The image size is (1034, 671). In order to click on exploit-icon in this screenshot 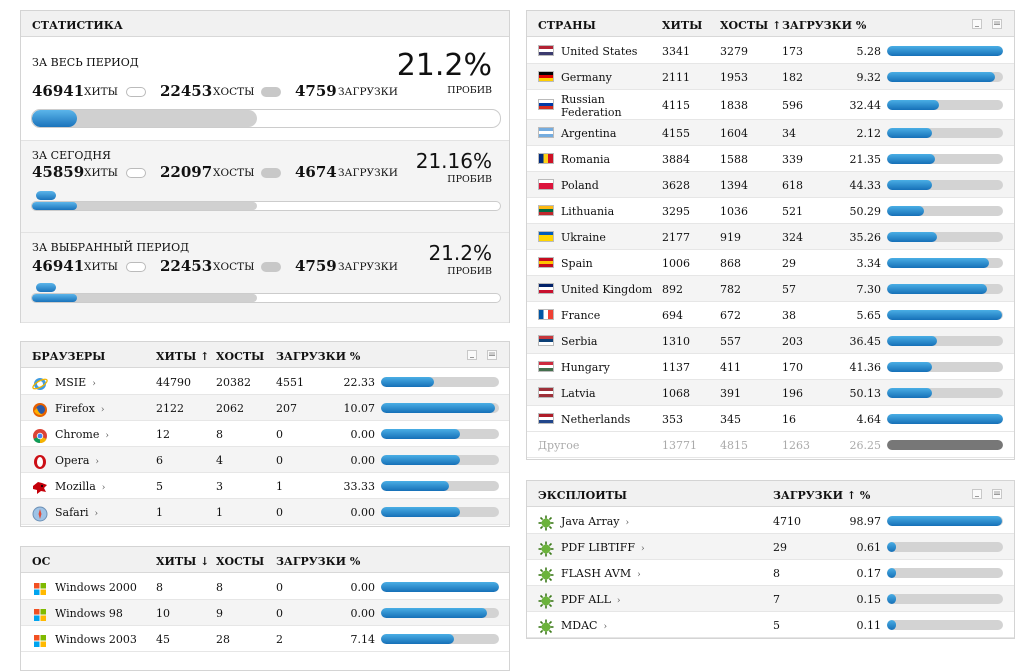, I will do `click(546, 627)`.